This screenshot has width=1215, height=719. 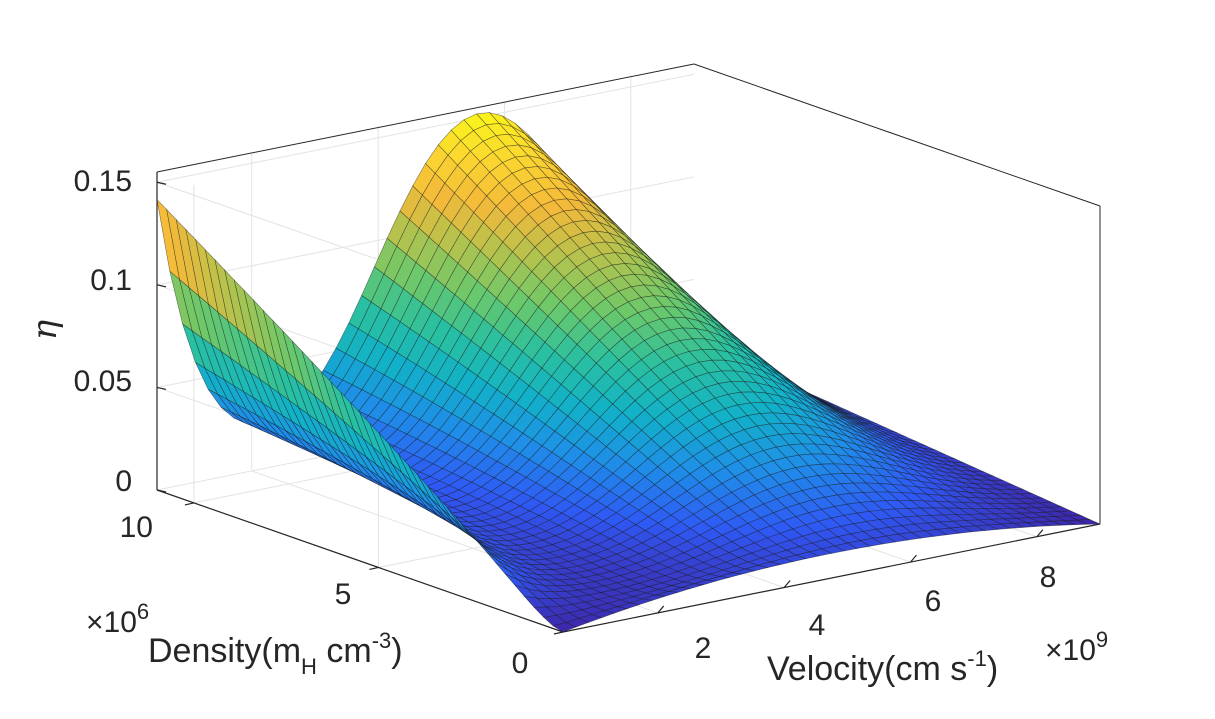 I want to click on y-exponent-base: ×10, so click(x=111, y=622).